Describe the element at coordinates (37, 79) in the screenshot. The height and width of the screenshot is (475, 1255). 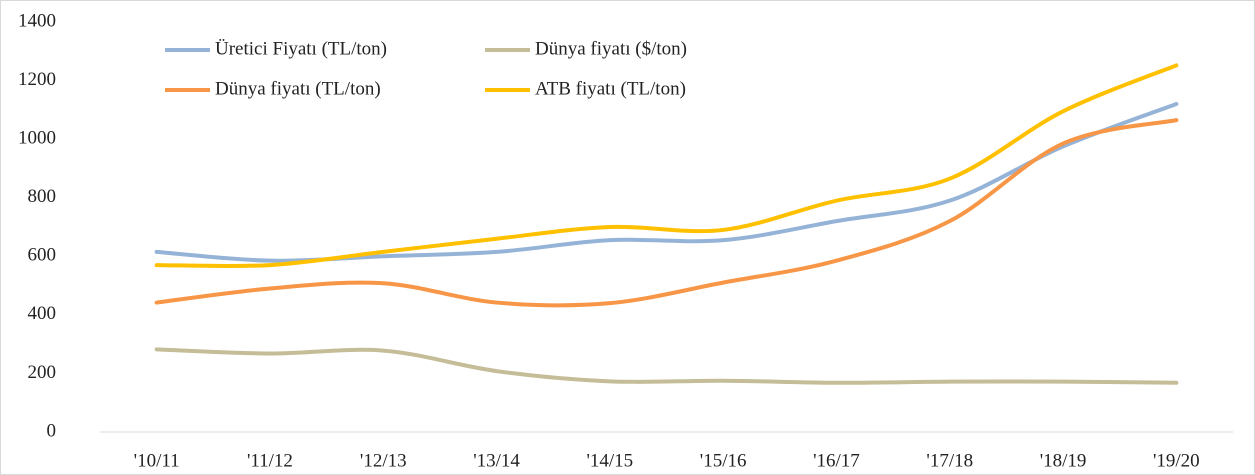
I see `y-tick-label: 1200` at that location.